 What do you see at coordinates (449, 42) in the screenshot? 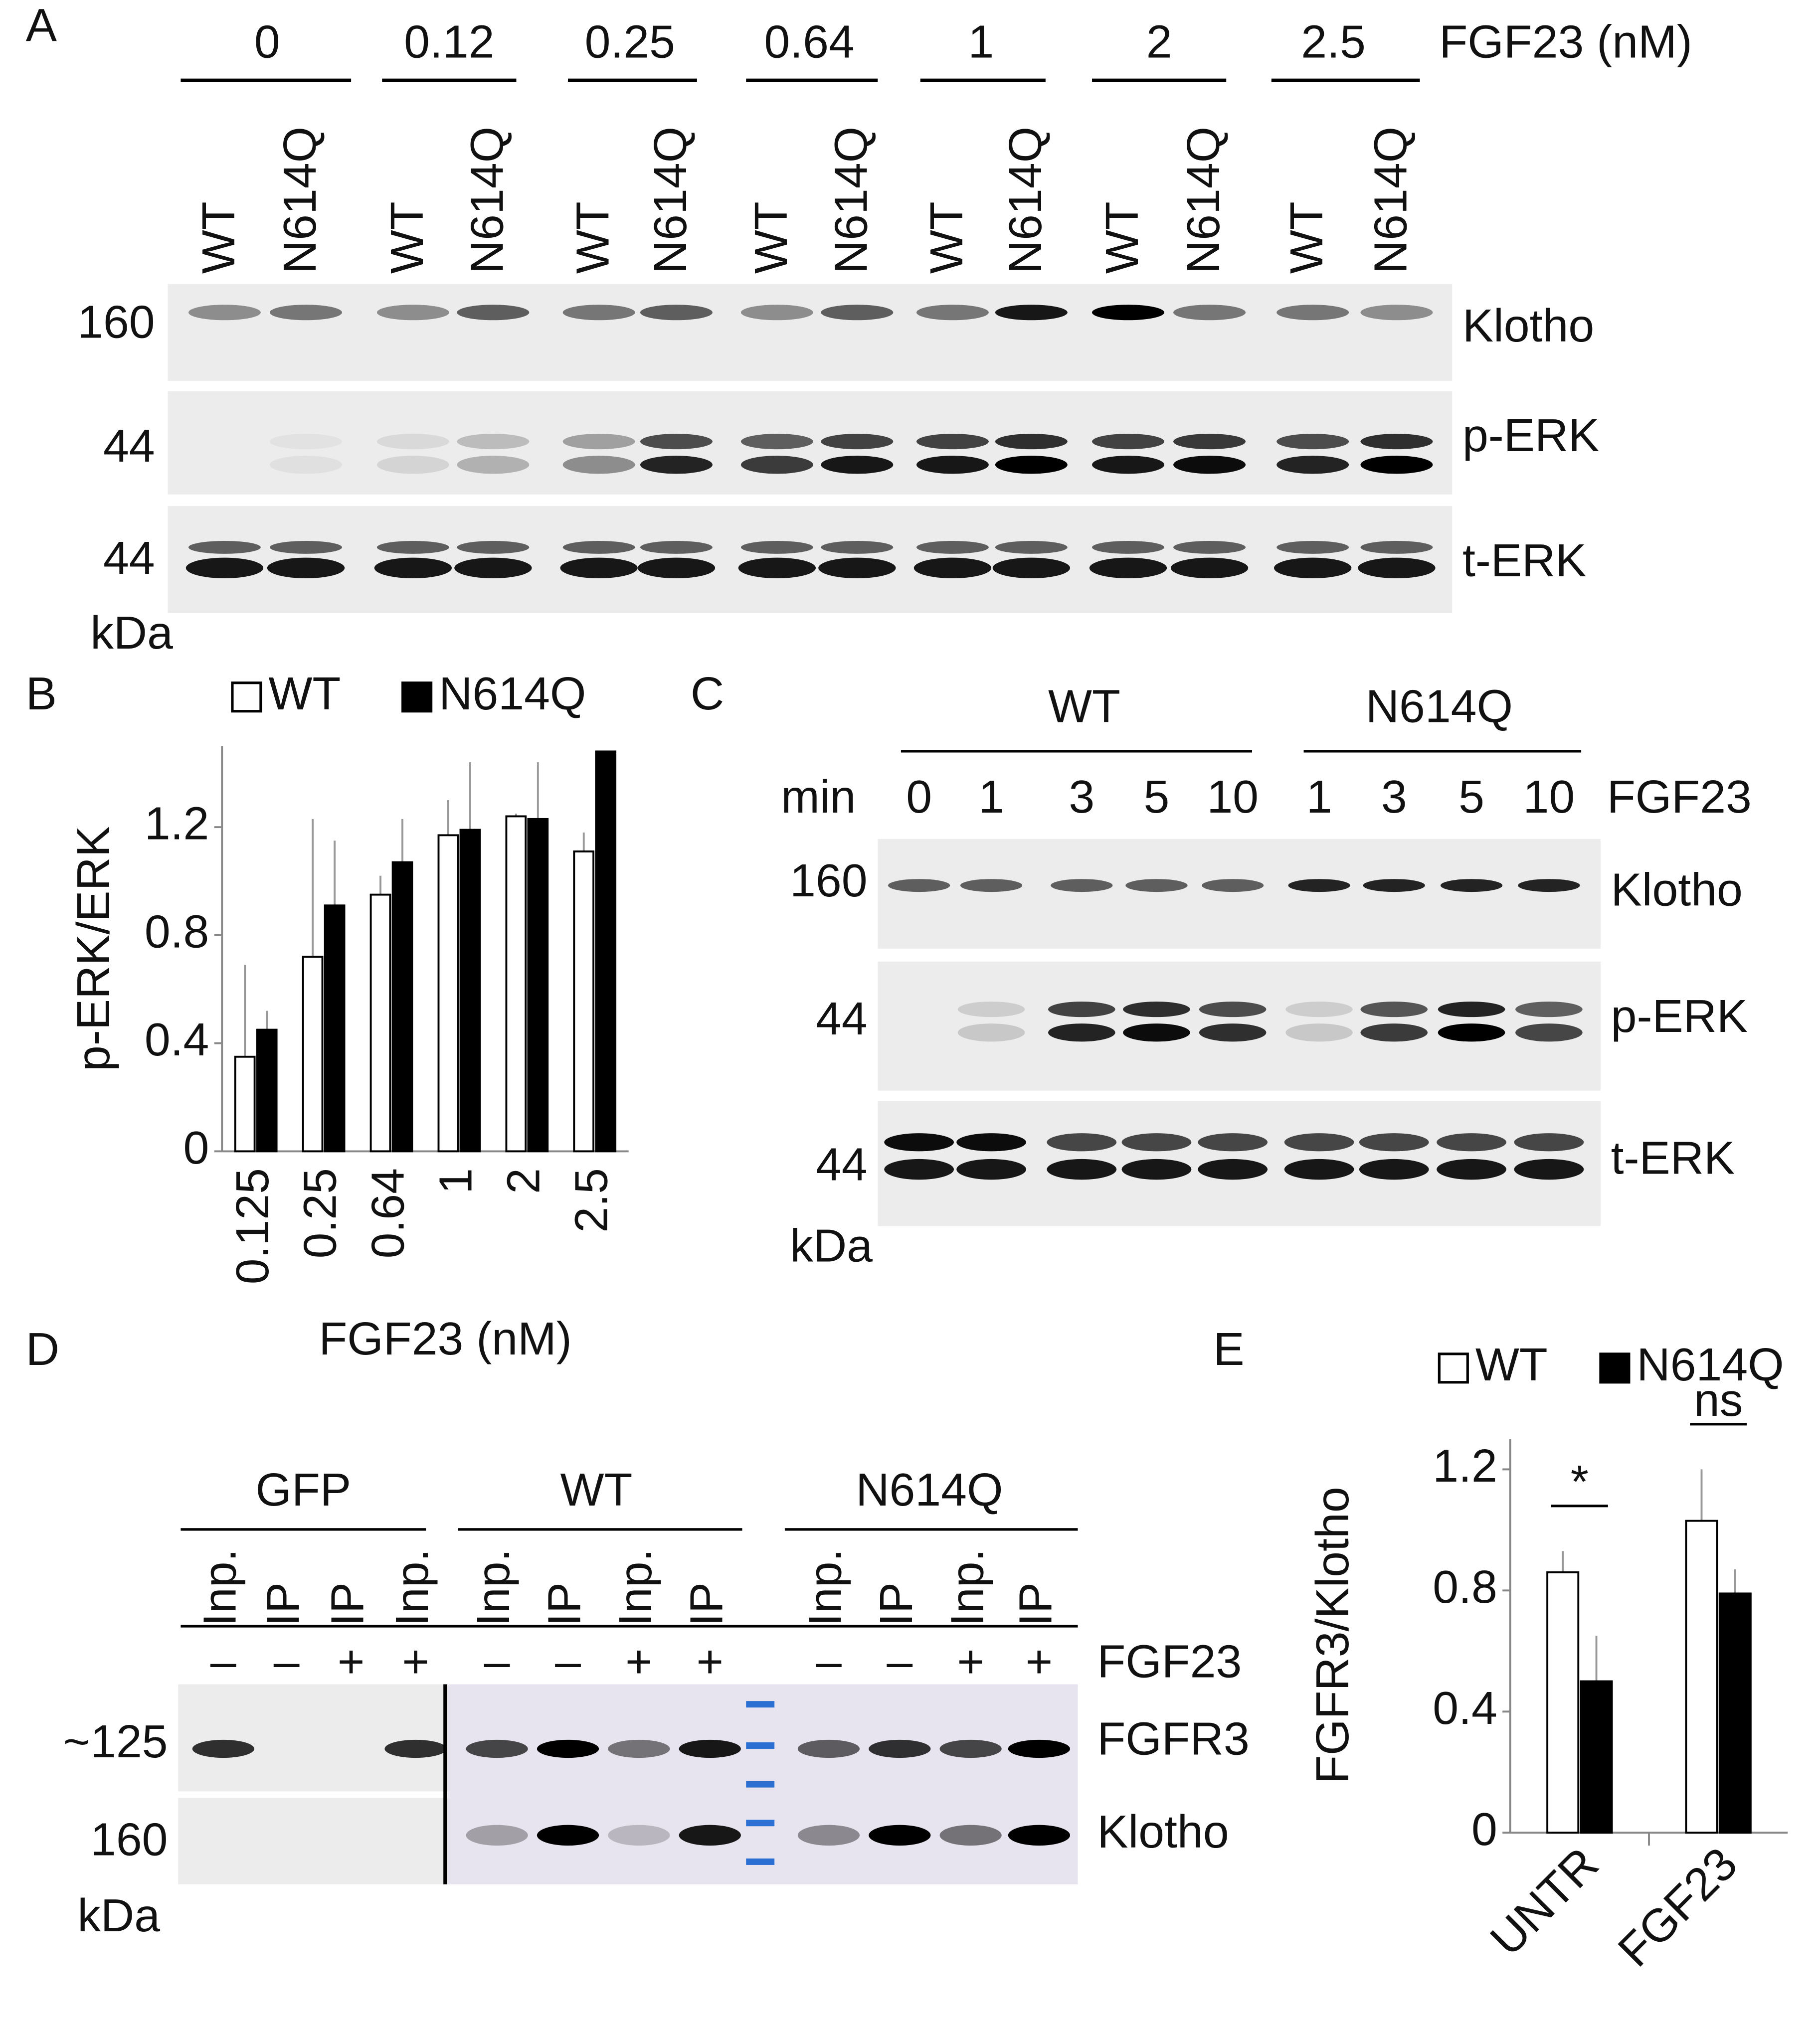
I see `dose-label: 0.12` at bounding box center [449, 42].